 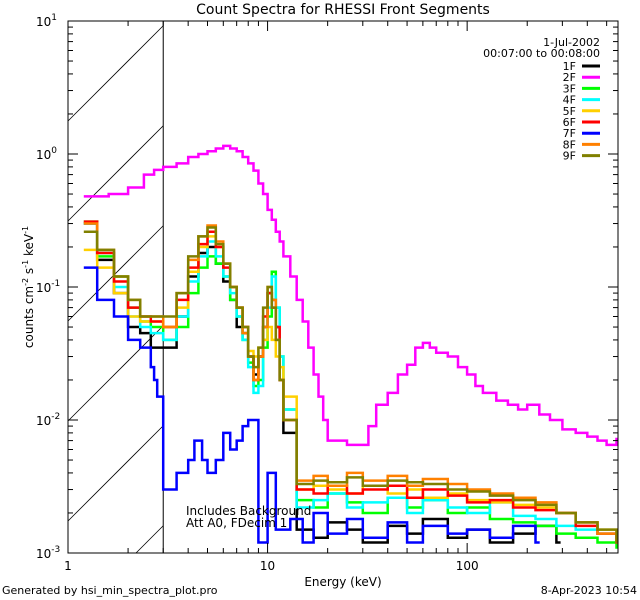 What do you see at coordinates (55, 550) in the screenshot?
I see `y-tick-exponent: -3` at bounding box center [55, 550].